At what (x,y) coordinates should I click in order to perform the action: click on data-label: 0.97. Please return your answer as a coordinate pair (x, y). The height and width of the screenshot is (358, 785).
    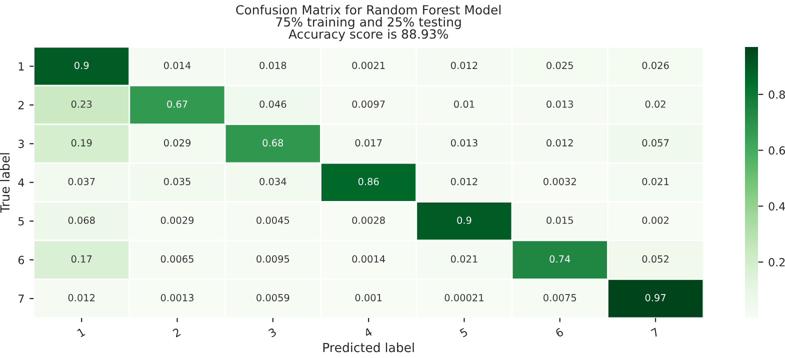
    Looking at the image, I should click on (655, 298).